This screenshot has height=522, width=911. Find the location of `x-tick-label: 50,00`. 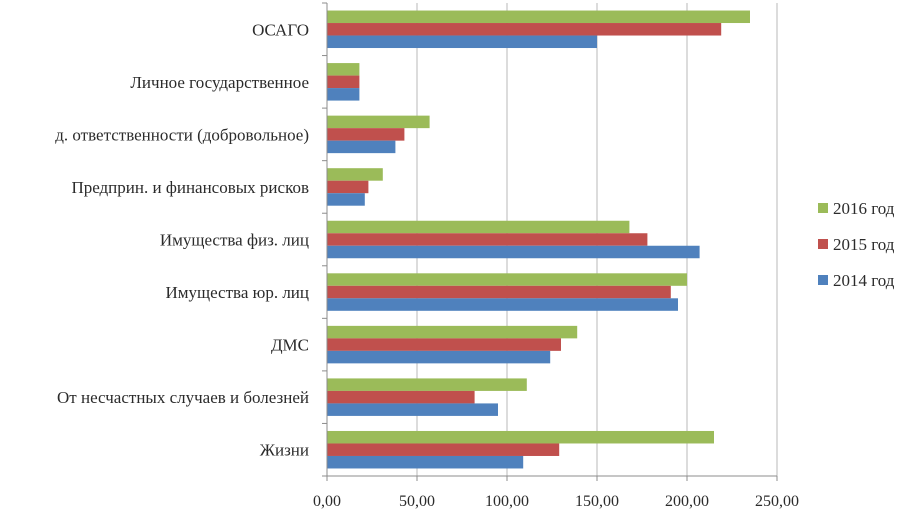

x-tick-label: 50,00 is located at coordinates (417, 501).